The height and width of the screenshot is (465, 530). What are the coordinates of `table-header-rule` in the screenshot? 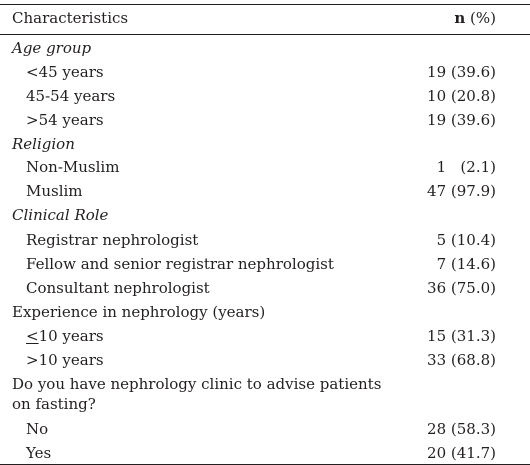 It's located at (265, 34).